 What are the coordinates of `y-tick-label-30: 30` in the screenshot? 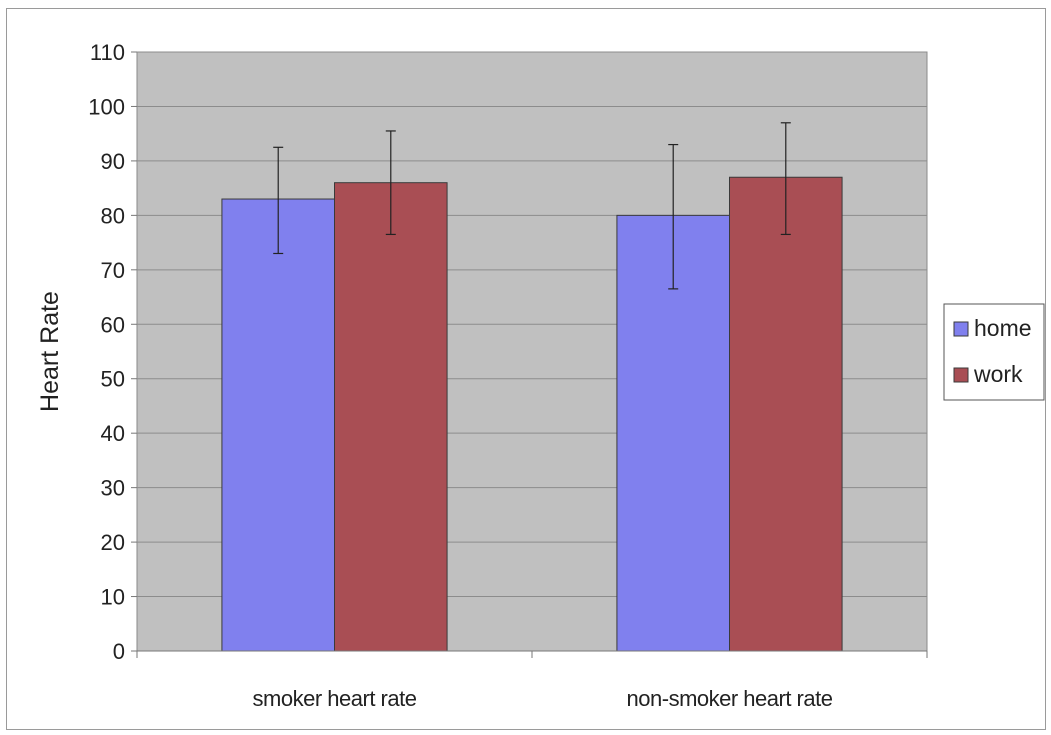 It's located at (113, 488).